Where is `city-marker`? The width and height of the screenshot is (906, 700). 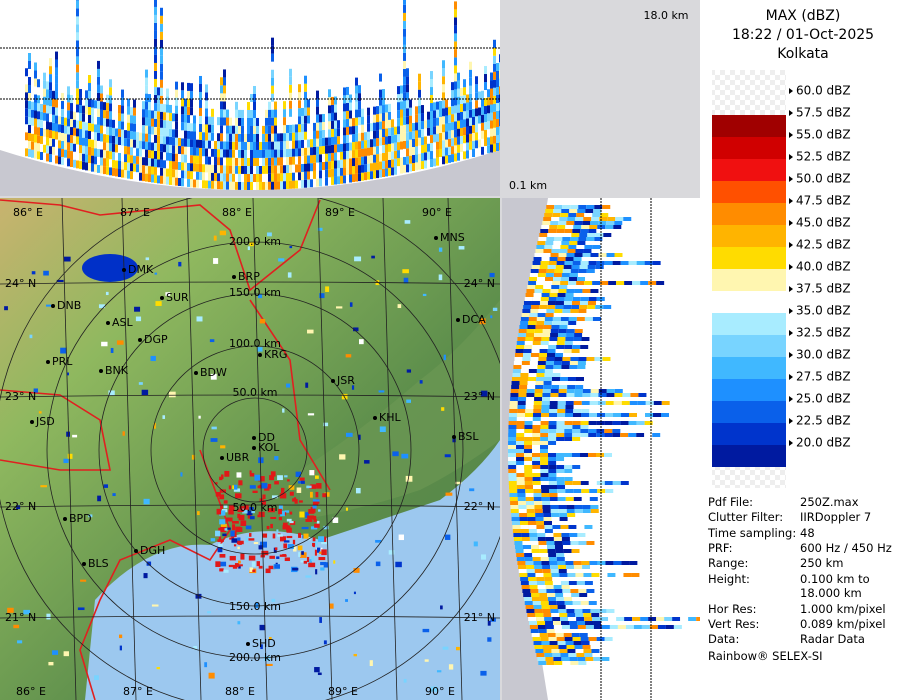
city-marker is located at coordinates (108, 323).